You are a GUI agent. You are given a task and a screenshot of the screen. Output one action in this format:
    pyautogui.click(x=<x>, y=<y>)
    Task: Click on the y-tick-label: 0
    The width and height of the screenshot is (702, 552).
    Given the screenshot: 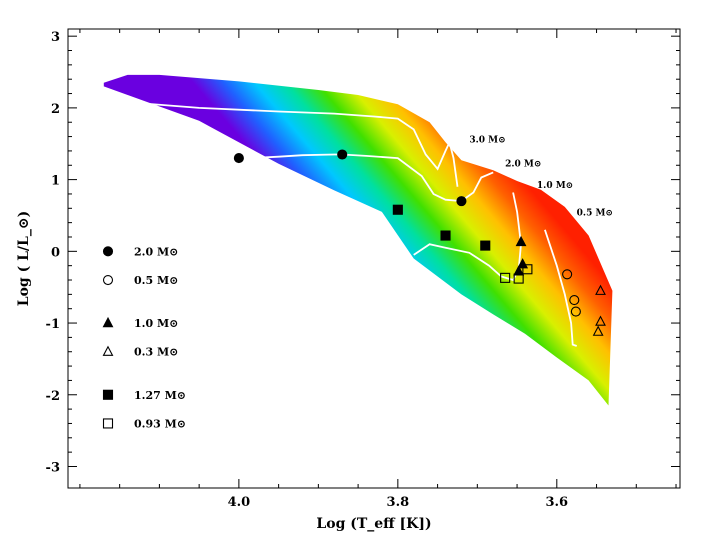 What is the action you would take?
    pyautogui.click(x=55, y=252)
    